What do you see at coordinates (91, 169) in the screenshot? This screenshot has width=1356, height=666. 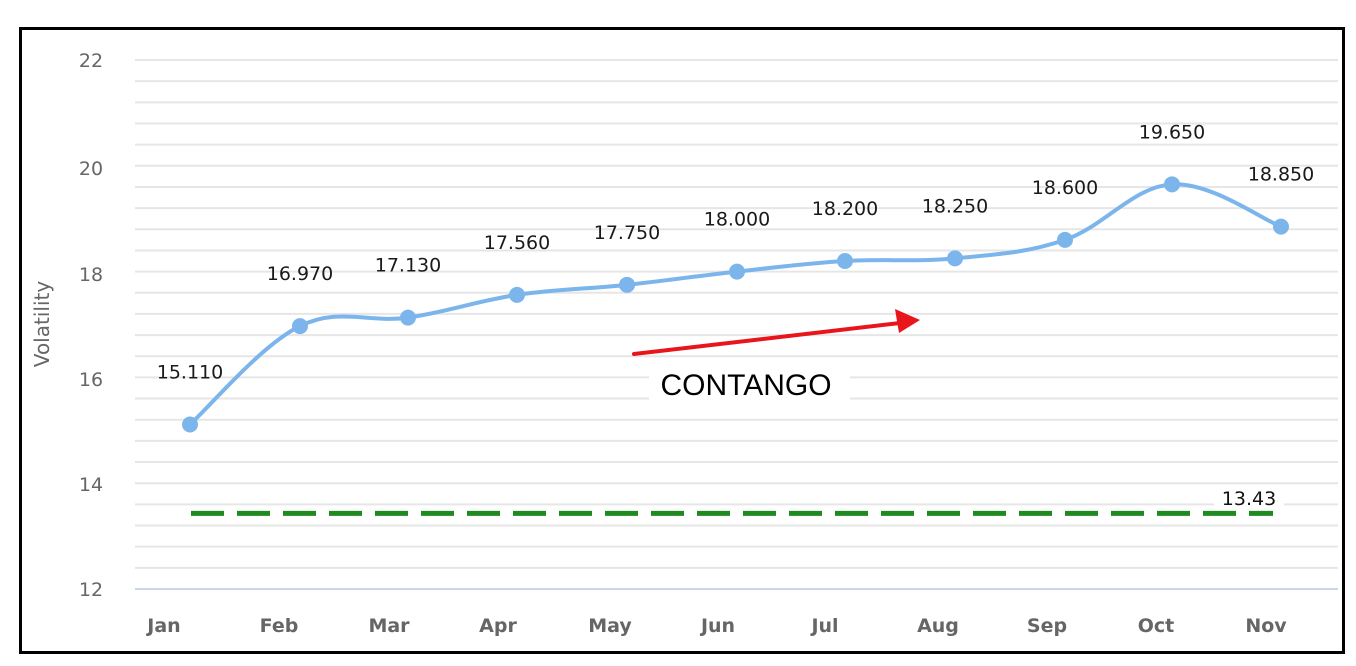 I see `y-tick-20: 20` at bounding box center [91, 169].